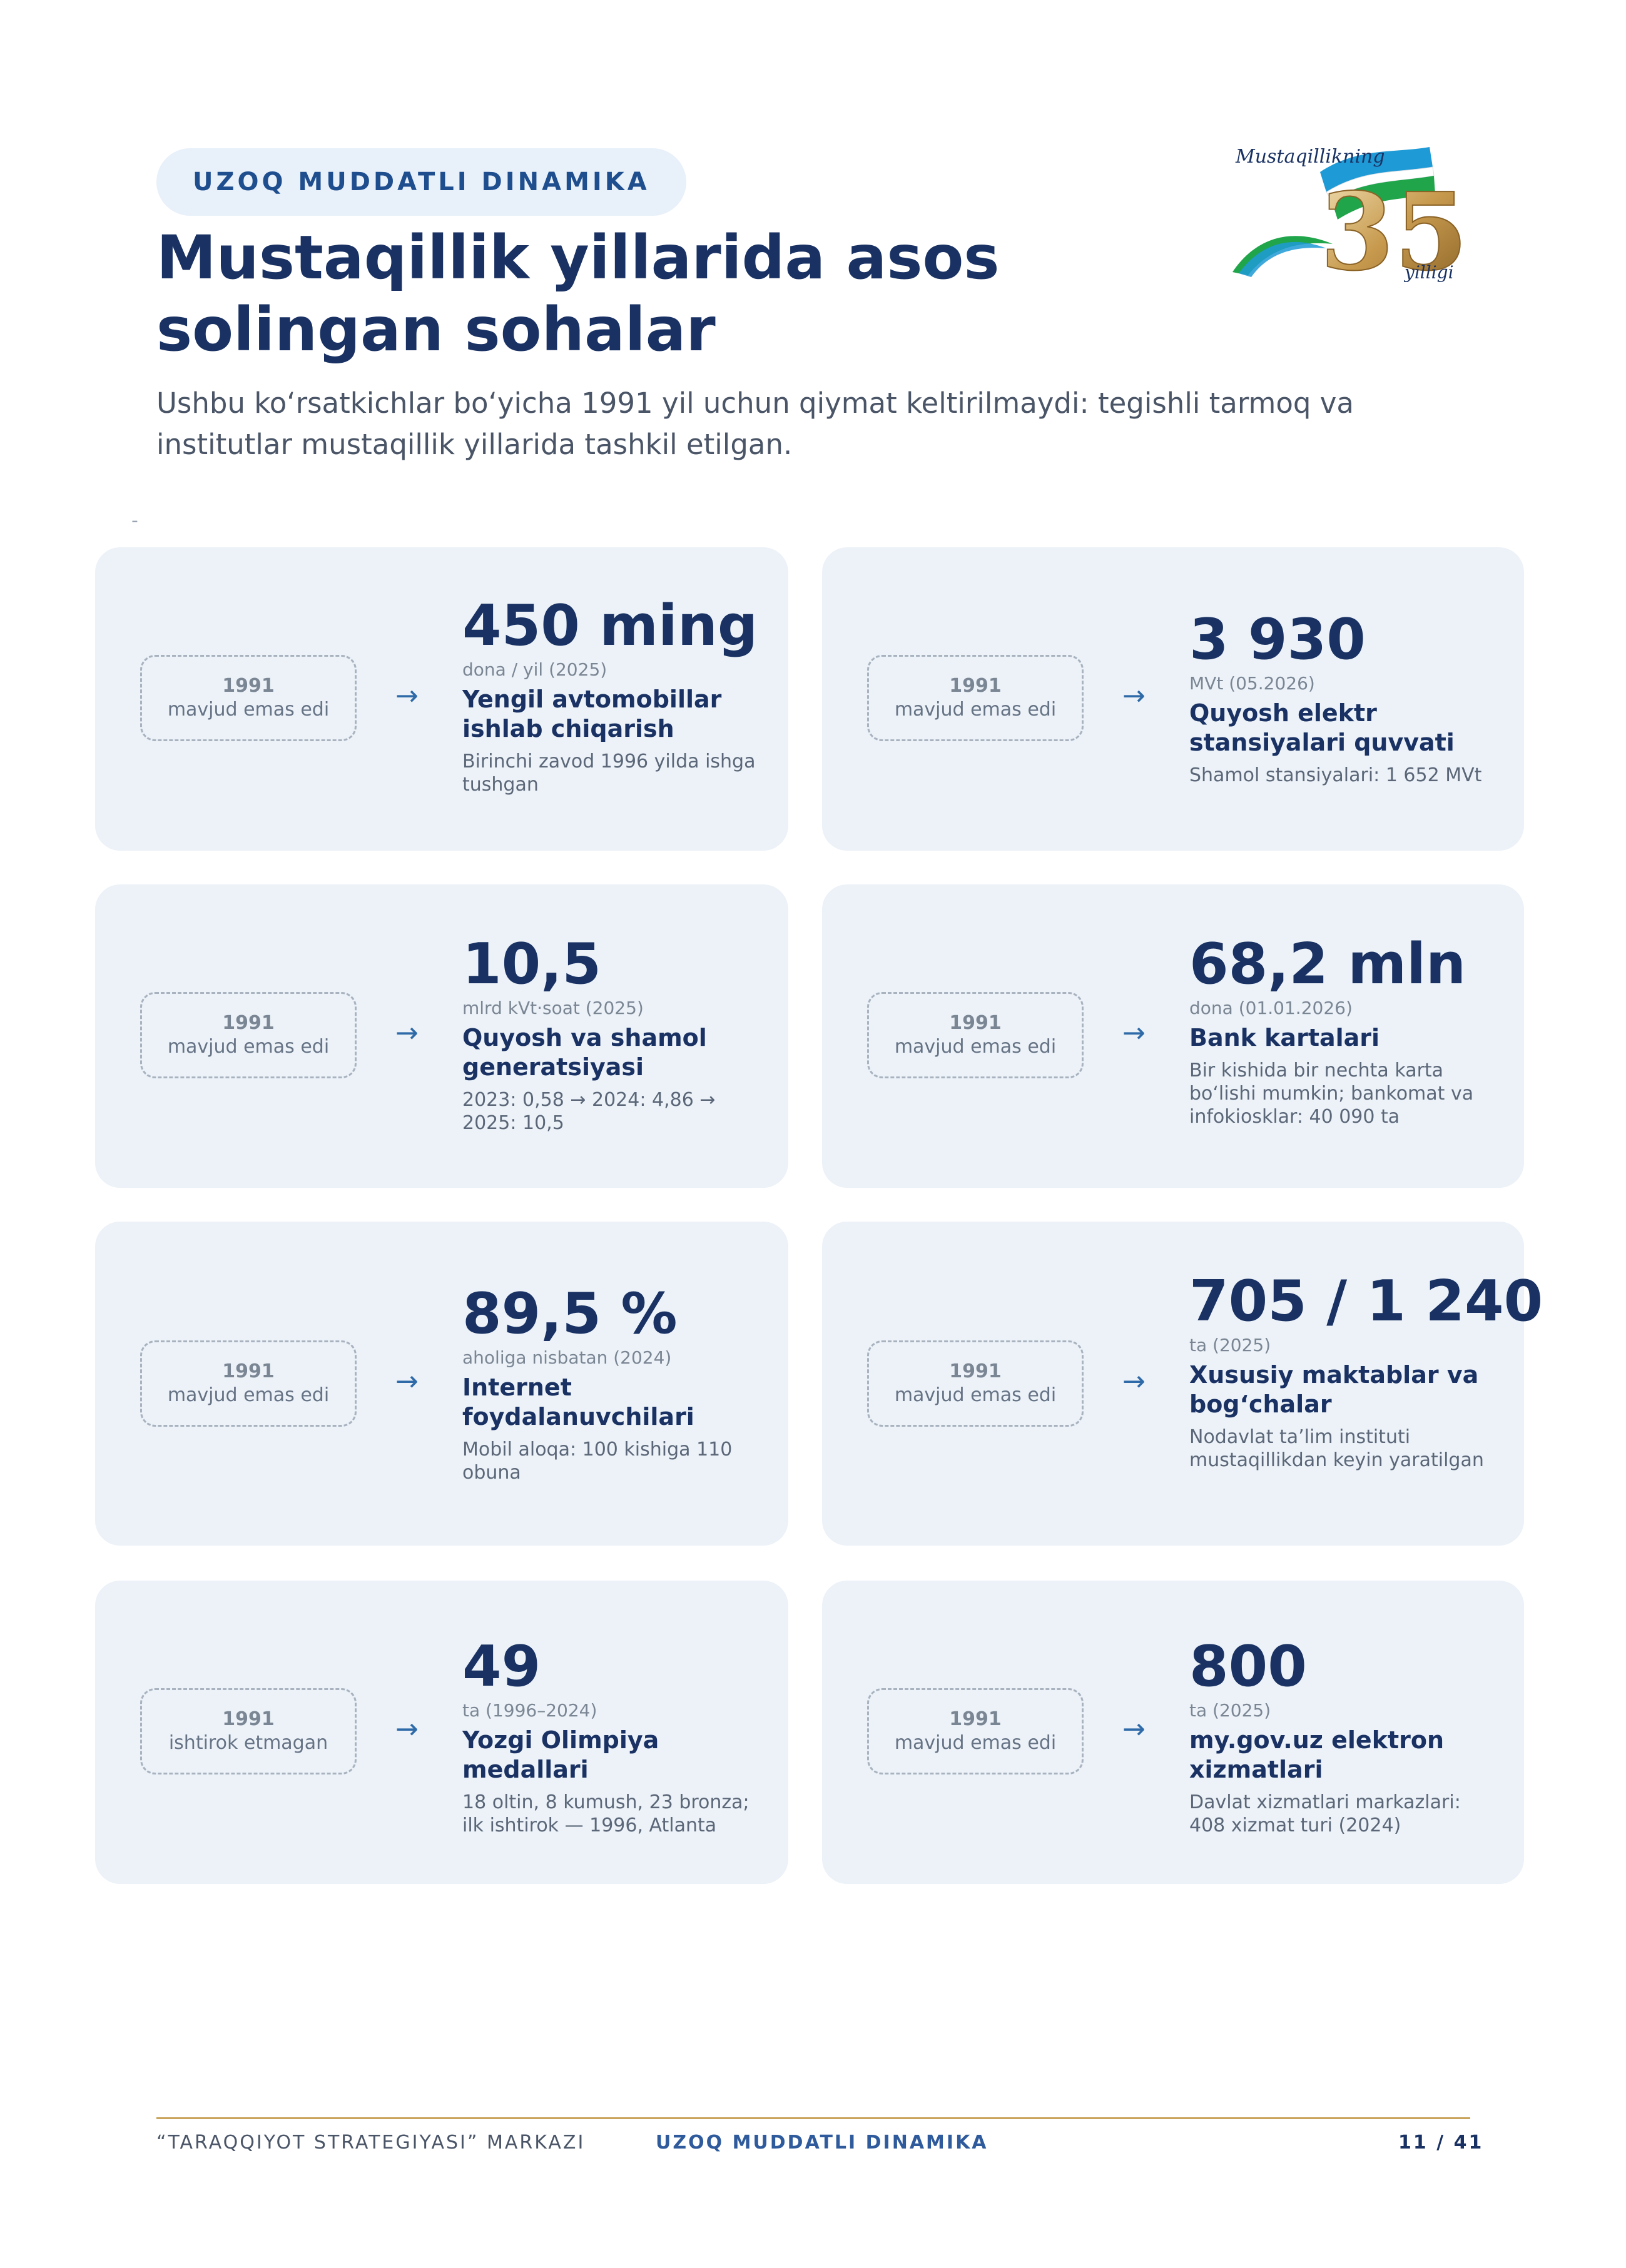 This screenshot has height=2268, width=1626. I want to click on stat-unit: ta (1996–2024), so click(529, 1710).